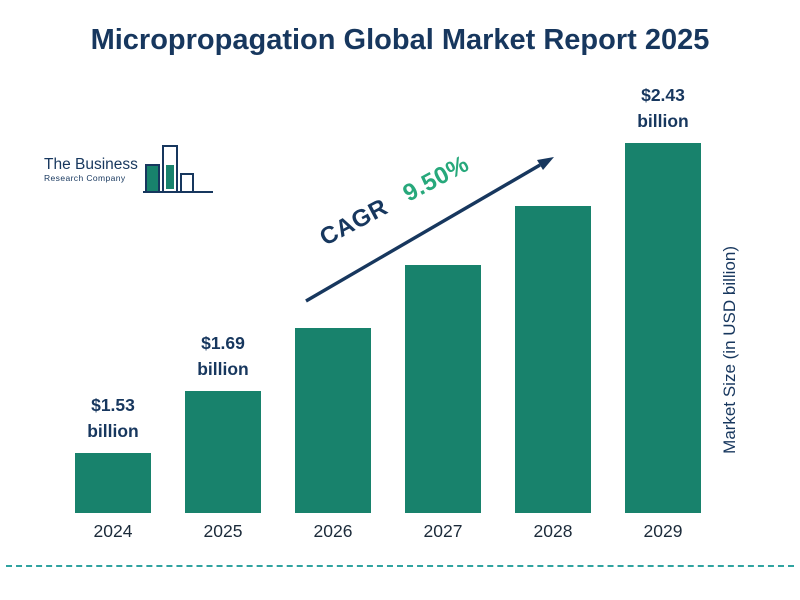  Describe the element at coordinates (333, 531) in the screenshot. I see `x-axis-label-2026: 2026` at that location.